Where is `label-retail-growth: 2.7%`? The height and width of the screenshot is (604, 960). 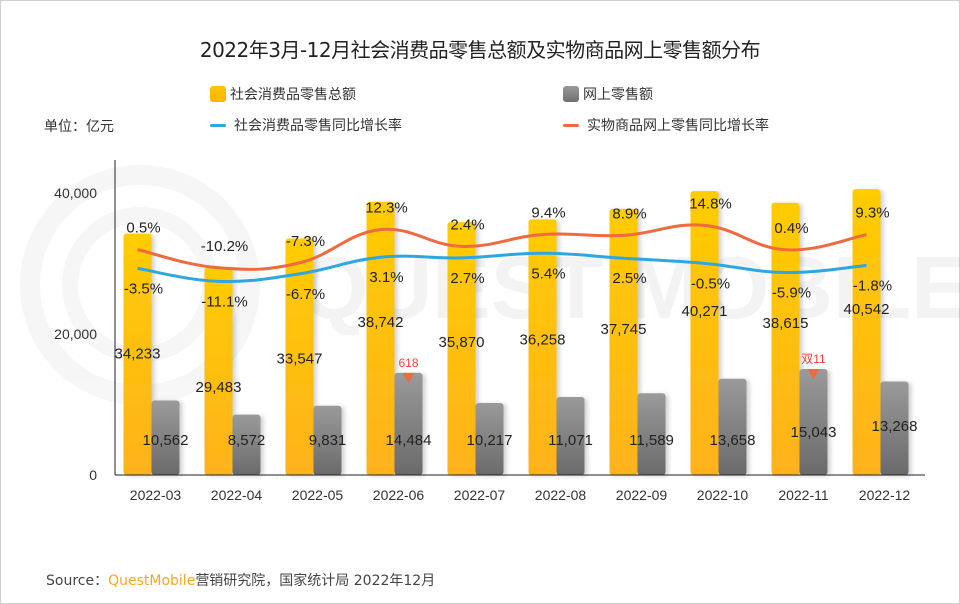
label-retail-growth: 2.7% is located at coordinates (467, 278).